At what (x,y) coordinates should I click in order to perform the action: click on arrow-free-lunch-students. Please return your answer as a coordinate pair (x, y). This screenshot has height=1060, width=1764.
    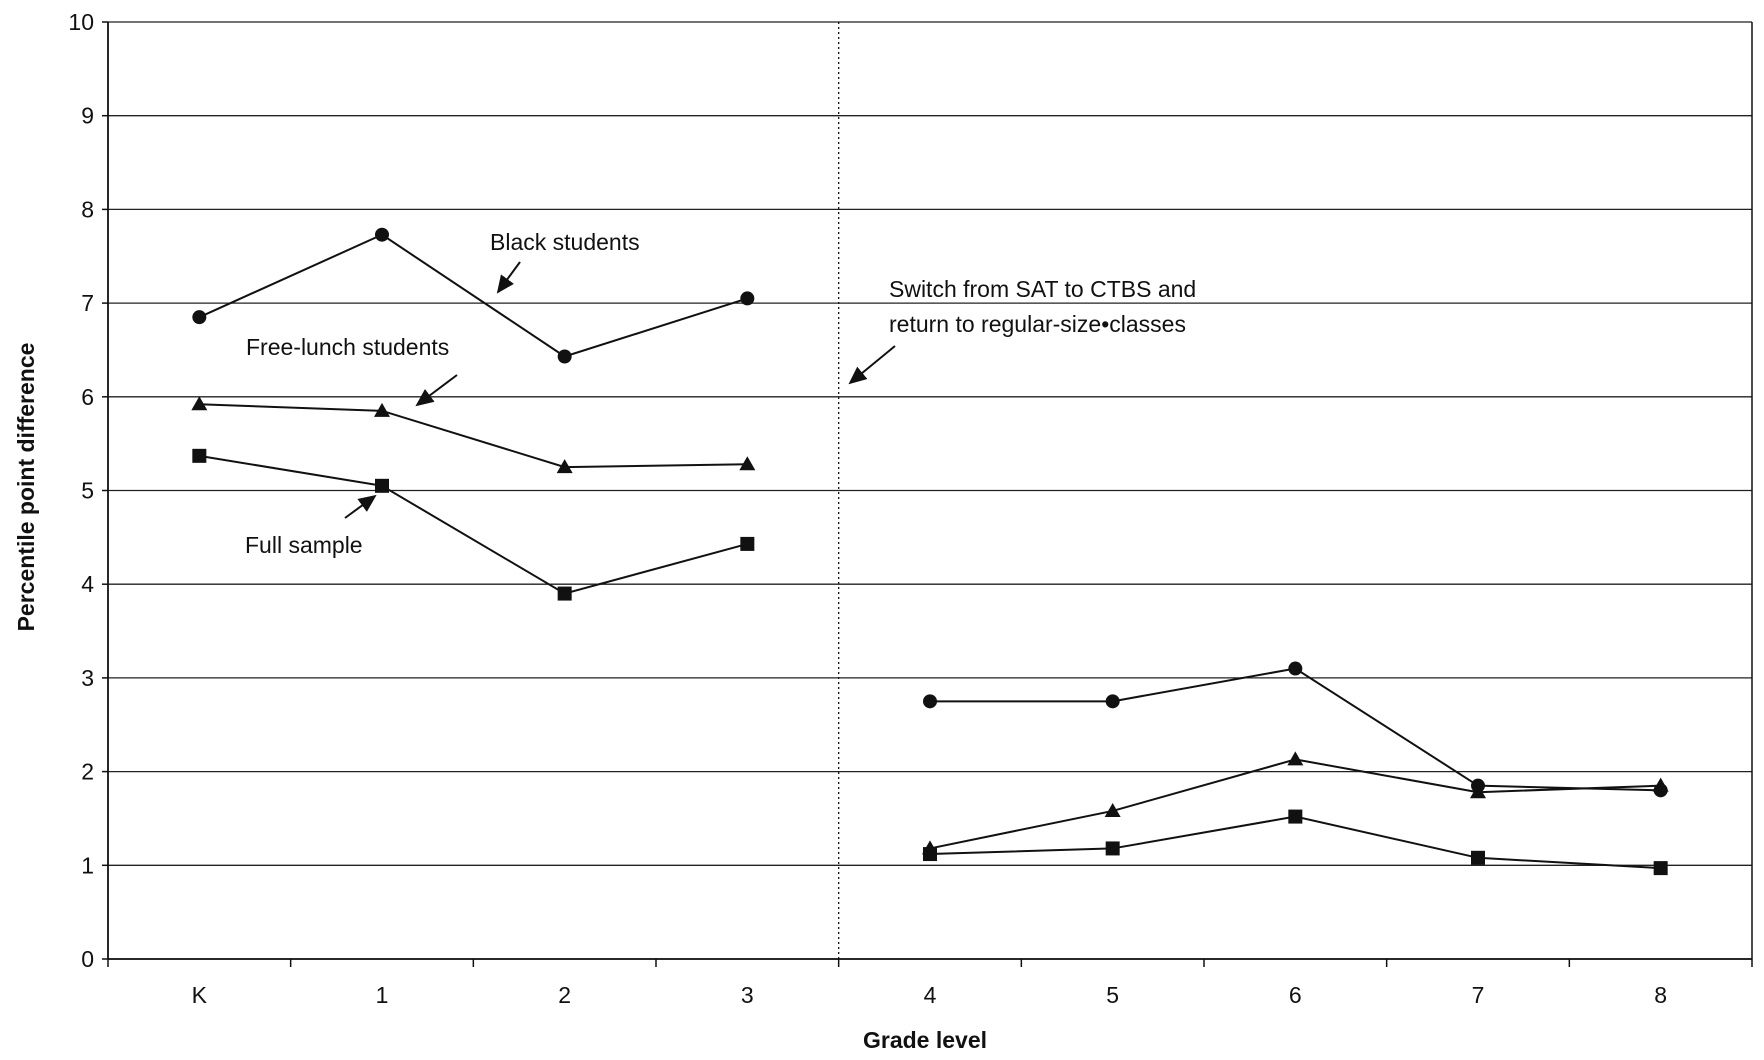
    Looking at the image, I should click on (436, 390).